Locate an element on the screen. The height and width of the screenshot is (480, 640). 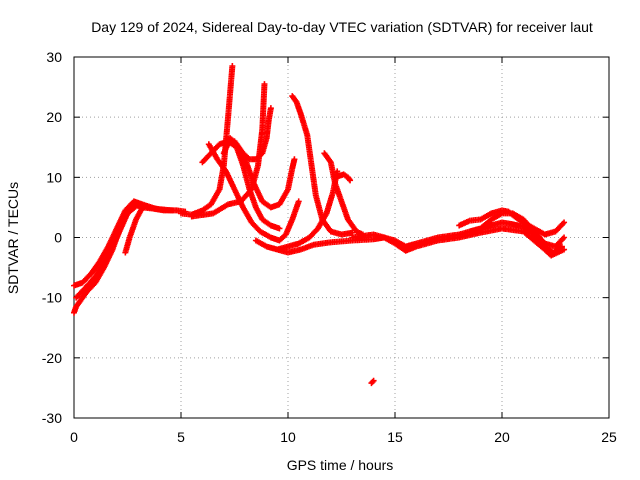
x-tick-label: 5 is located at coordinates (181, 437).